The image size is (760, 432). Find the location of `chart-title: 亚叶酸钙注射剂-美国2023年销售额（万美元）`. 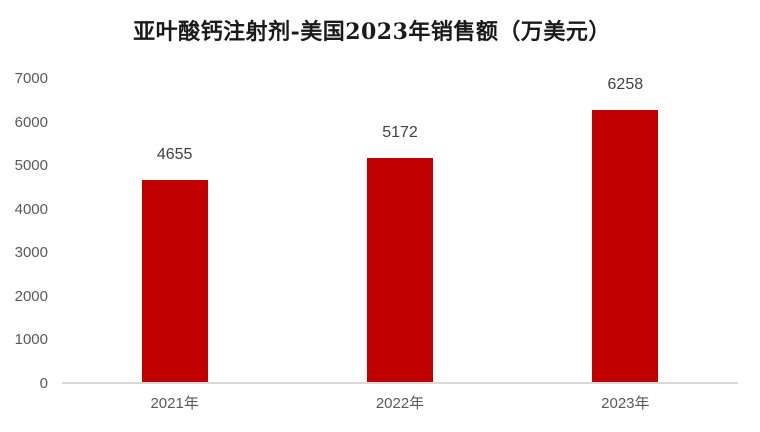

chart-title: 亚叶酸钙注射剂-美国2023年销售额（万美元） is located at coordinates (372, 32).